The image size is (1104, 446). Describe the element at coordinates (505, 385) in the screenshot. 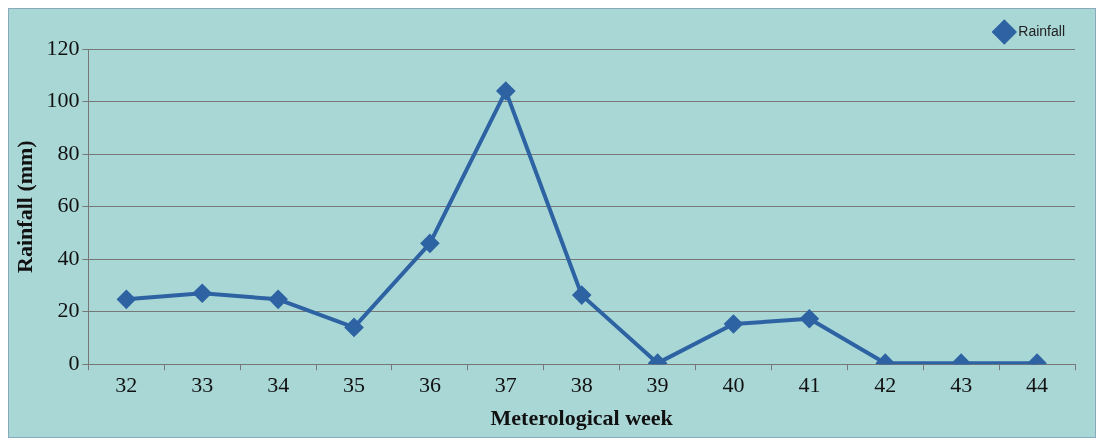

I see `x-tick-label: 37` at that location.